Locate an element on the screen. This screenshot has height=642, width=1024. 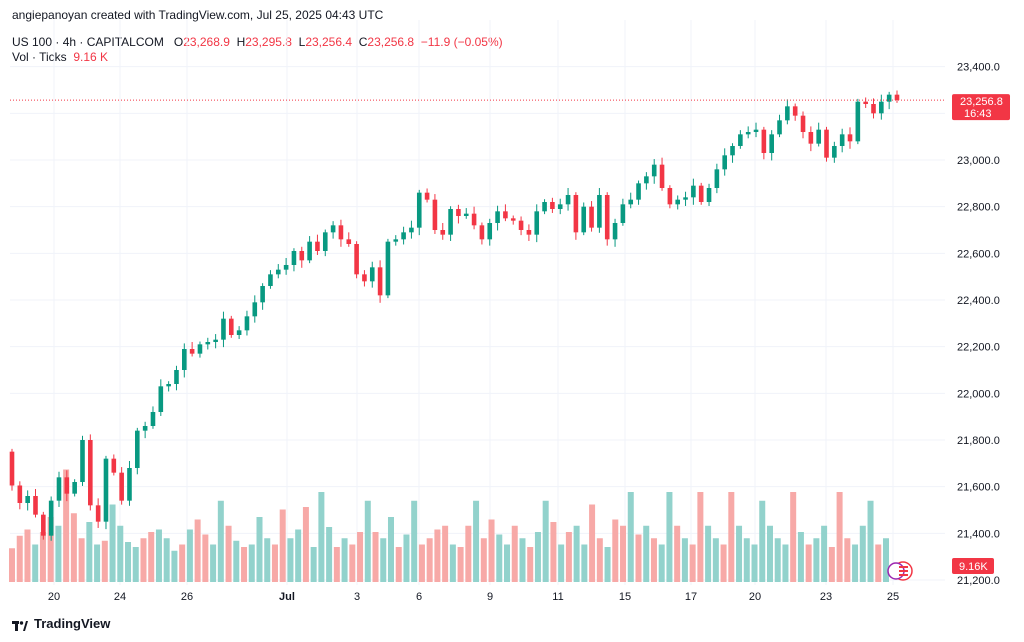
volume-badge-bg is located at coordinates (973, 566).